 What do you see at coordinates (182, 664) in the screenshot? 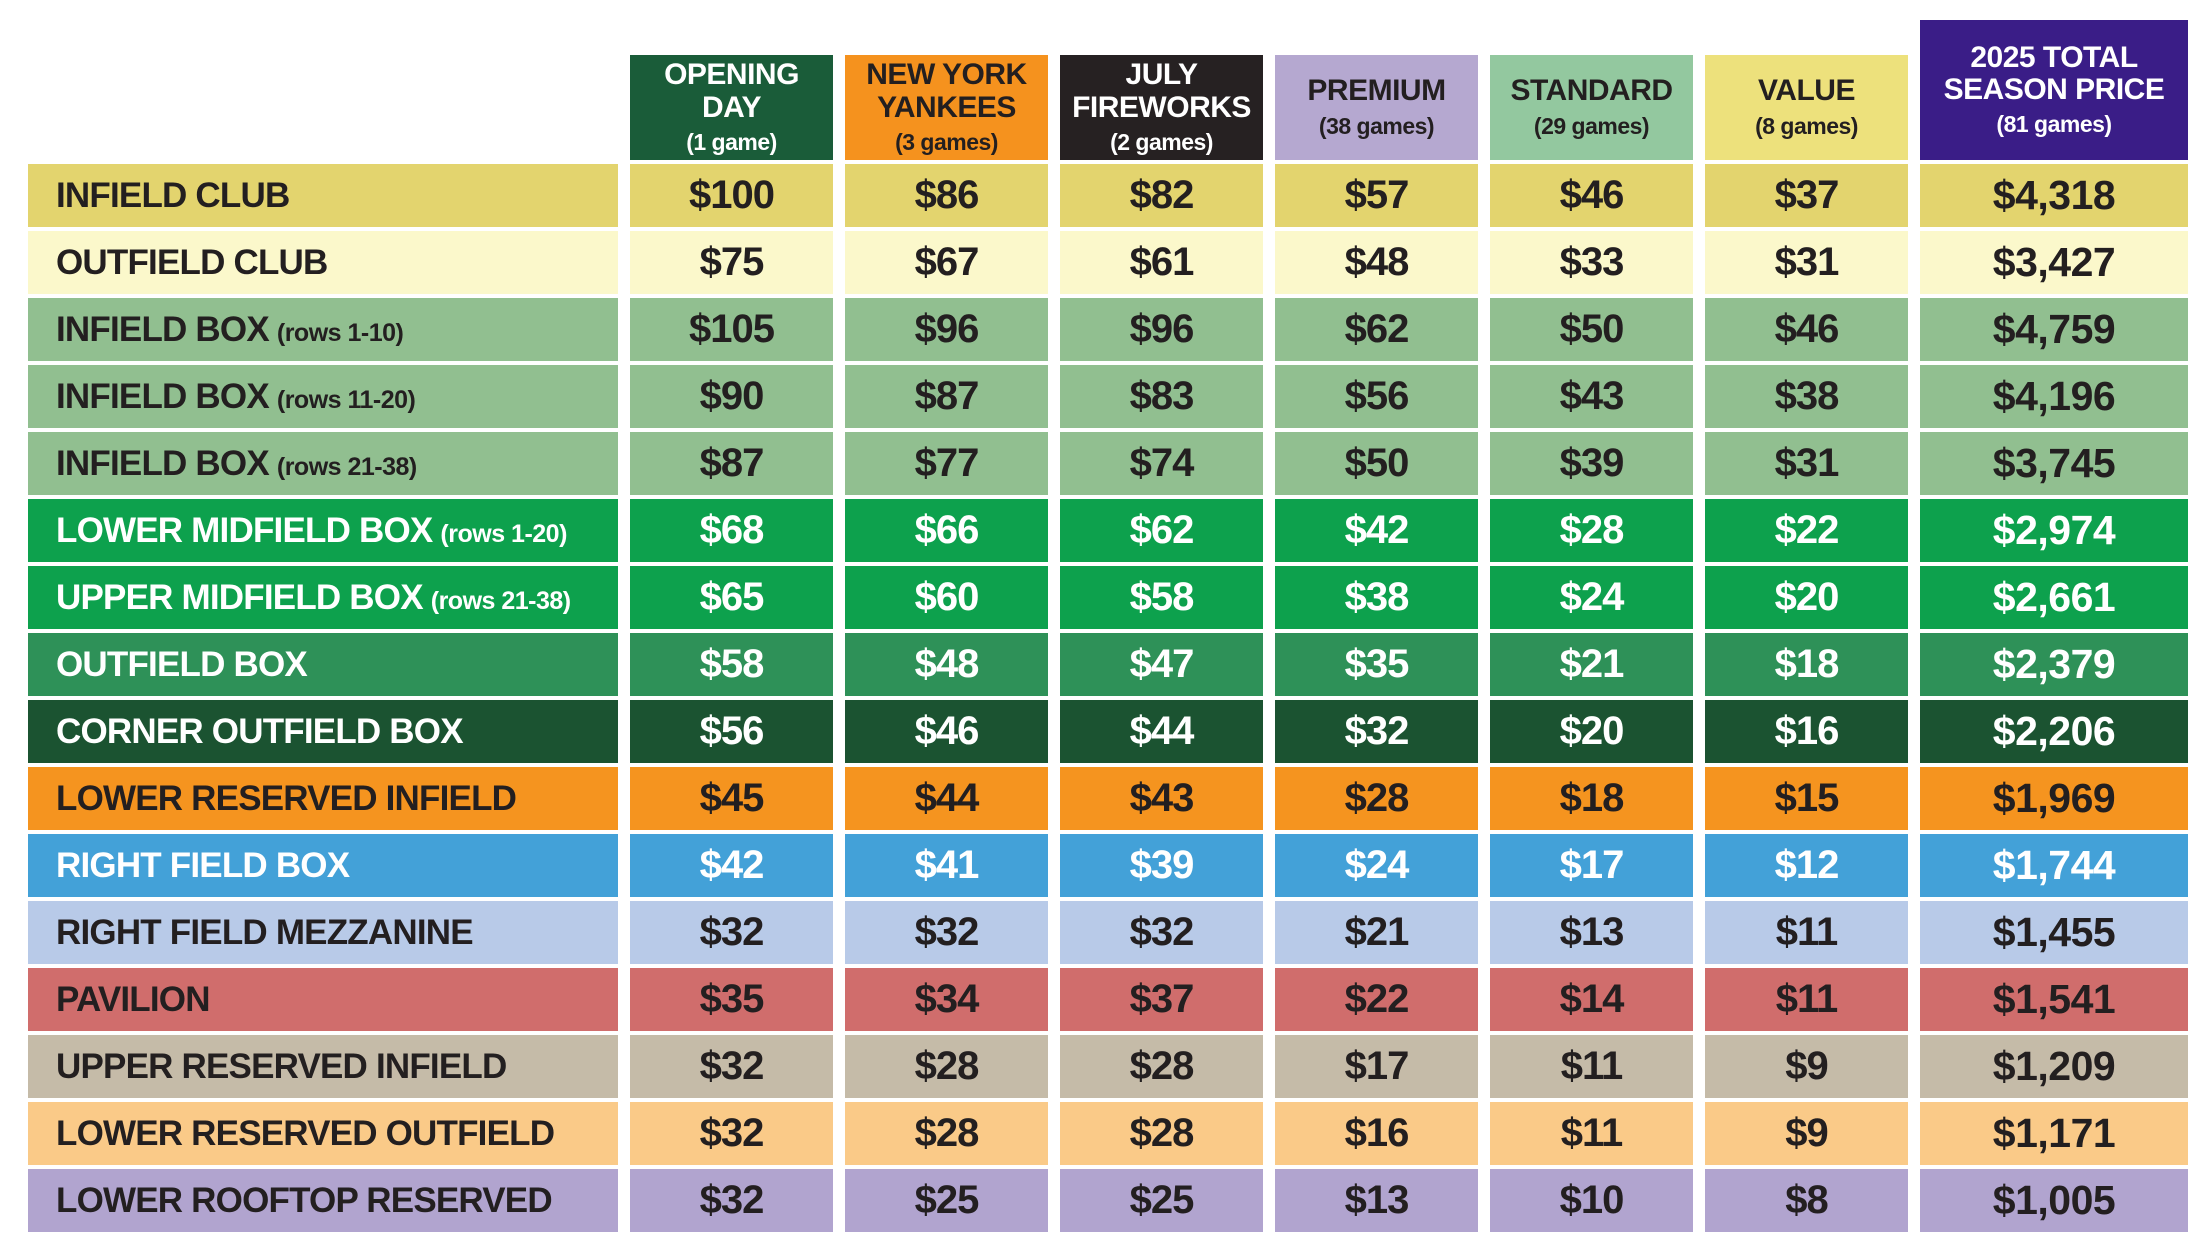
I see `row-label: OUTFIELD BOX` at bounding box center [182, 664].